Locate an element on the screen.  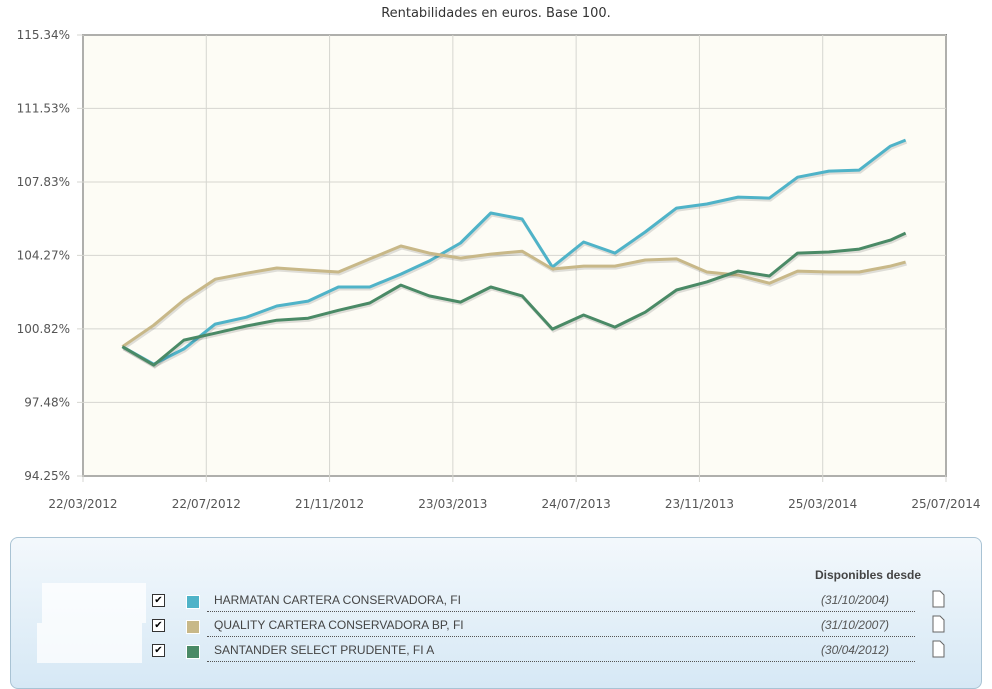
available-since-date: (31/10/2004) is located at coordinates (840, 600).